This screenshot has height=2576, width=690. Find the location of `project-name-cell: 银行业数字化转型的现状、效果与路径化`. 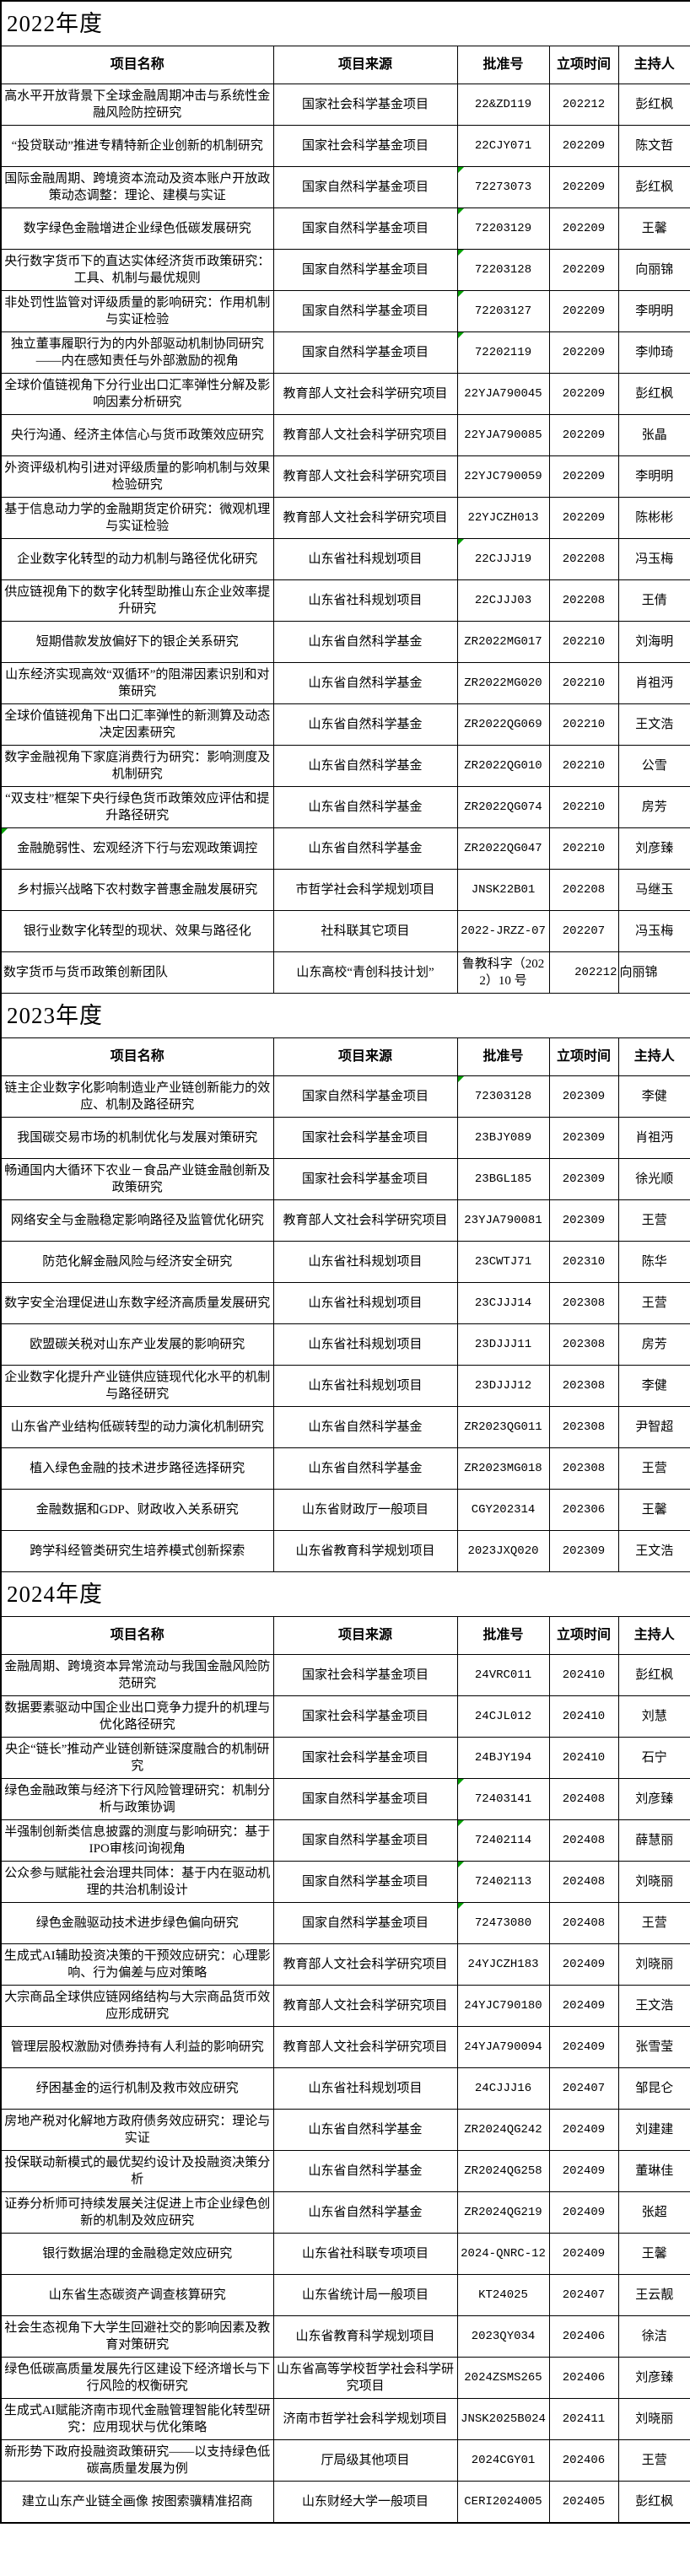

project-name-cell: 银行业数字化转型的现状、效果与路径化 is located at coordinates (137, 931).